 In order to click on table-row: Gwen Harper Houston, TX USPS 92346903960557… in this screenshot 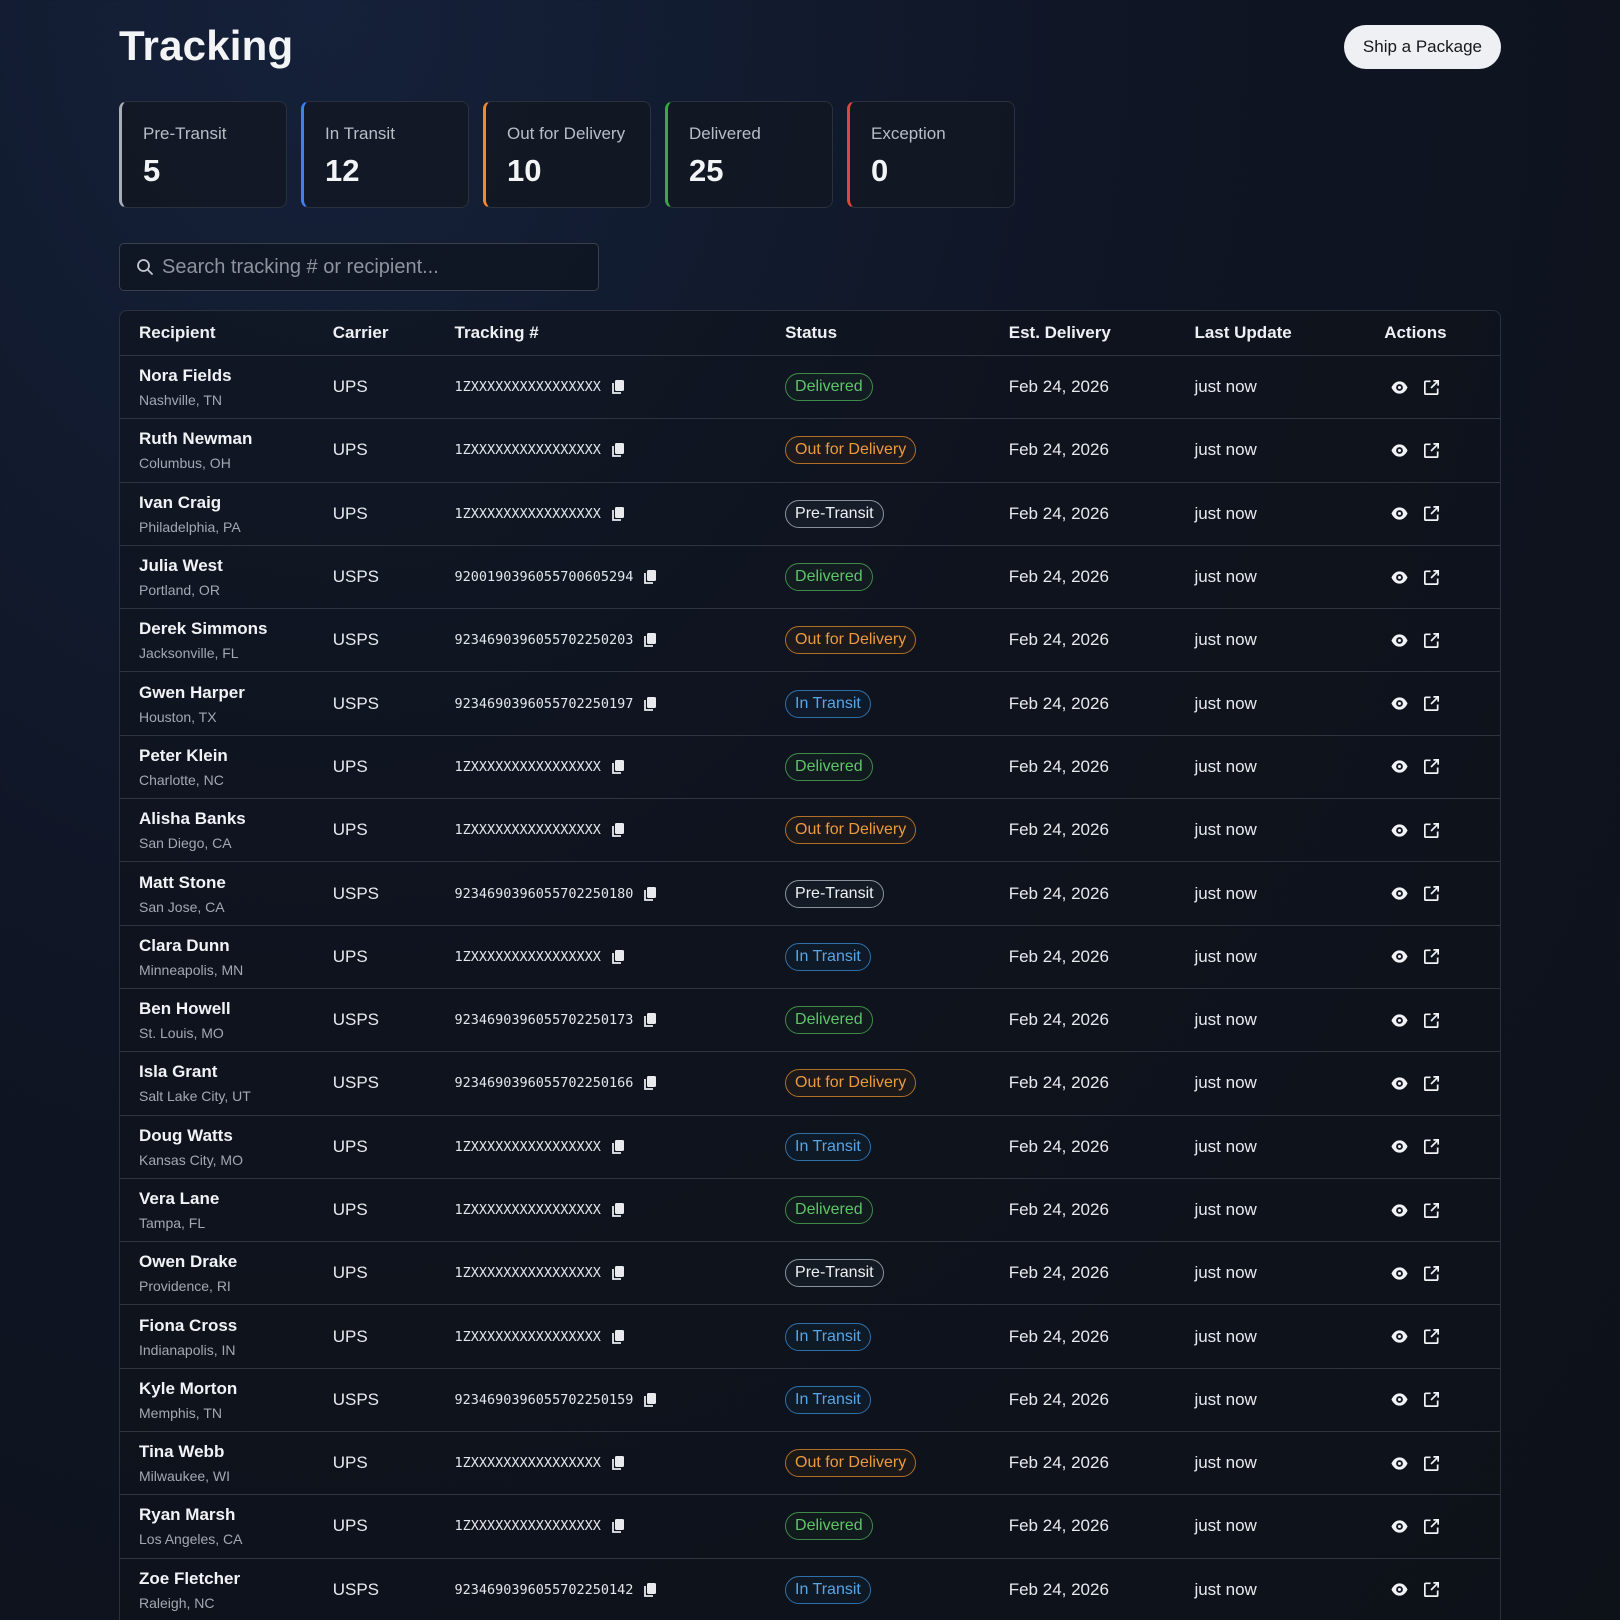, I will do `click(810, 704)`.